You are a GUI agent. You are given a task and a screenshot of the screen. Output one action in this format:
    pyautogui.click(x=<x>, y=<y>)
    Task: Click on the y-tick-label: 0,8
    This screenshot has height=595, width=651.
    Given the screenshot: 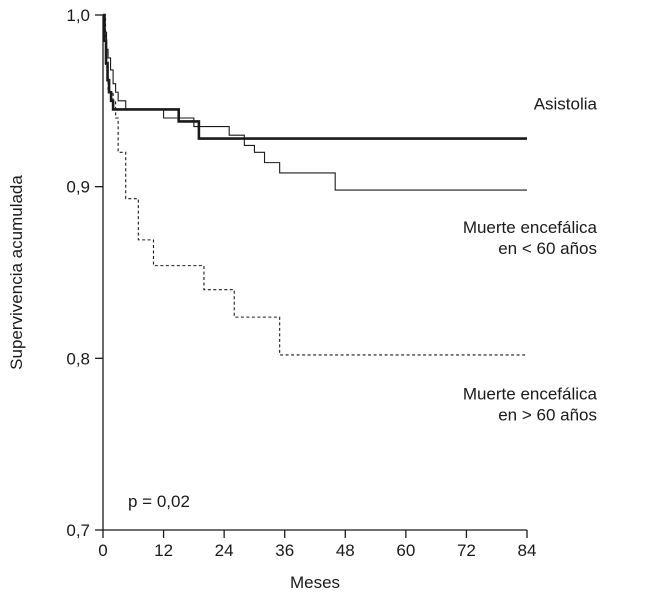 What is the action you would take?
    pyautogui.click(x=78, y=358)
    